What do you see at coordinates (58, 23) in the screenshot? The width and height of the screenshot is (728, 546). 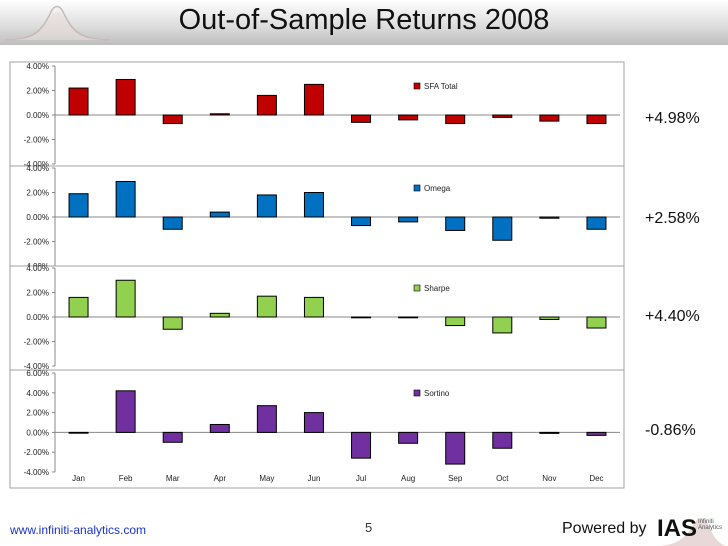 I see `bell-curve-logo-icon` at bounding box center [58, 23].